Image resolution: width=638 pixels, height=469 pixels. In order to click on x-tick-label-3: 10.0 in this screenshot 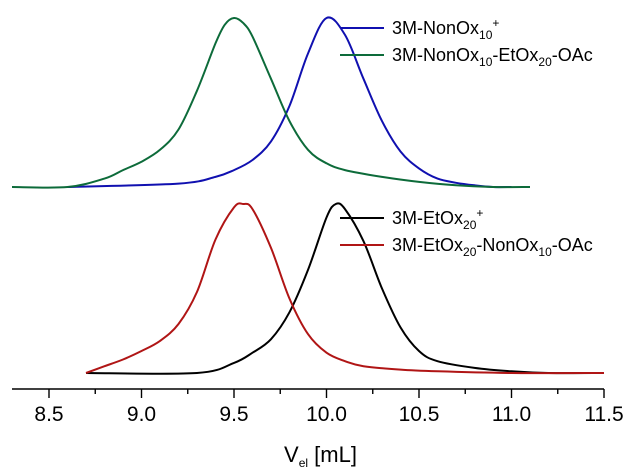, I will do `click(326, 414)`.